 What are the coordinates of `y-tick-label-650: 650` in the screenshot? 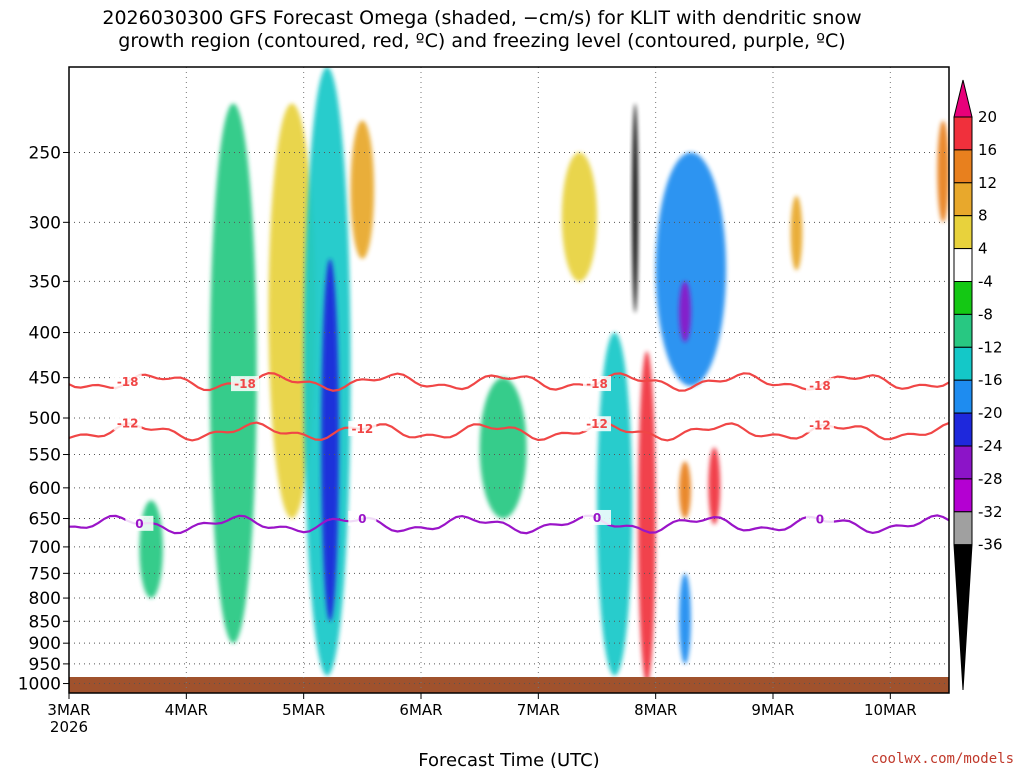 It's located at (45, 520).